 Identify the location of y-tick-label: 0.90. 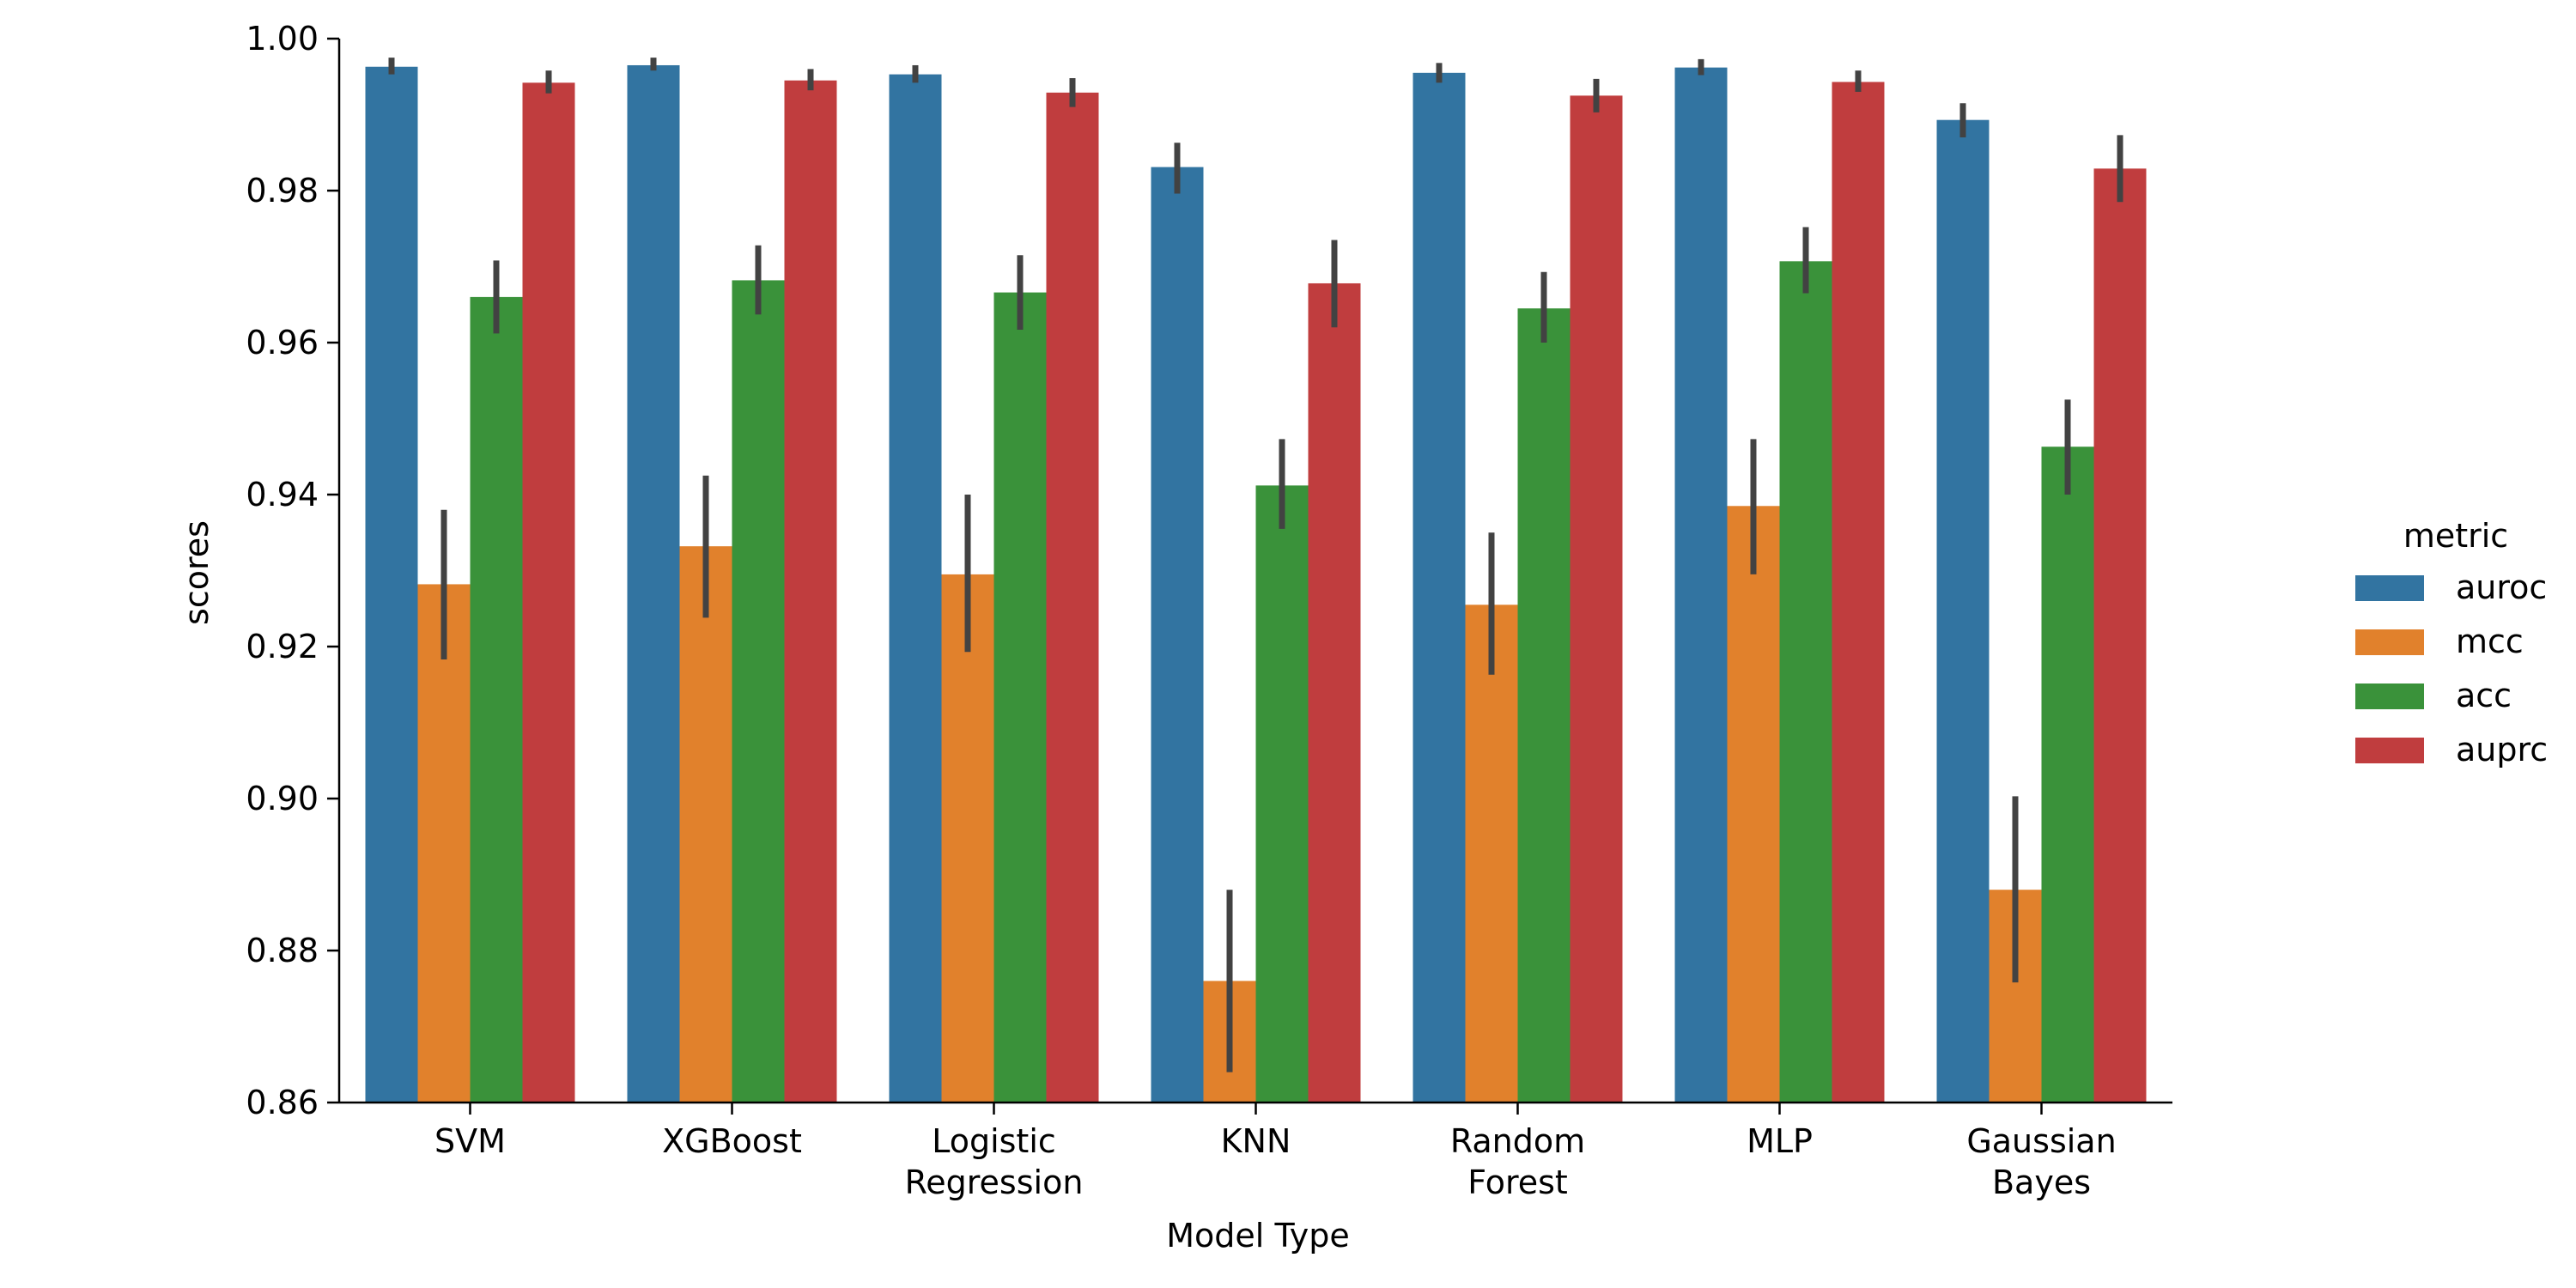
(282, 799).